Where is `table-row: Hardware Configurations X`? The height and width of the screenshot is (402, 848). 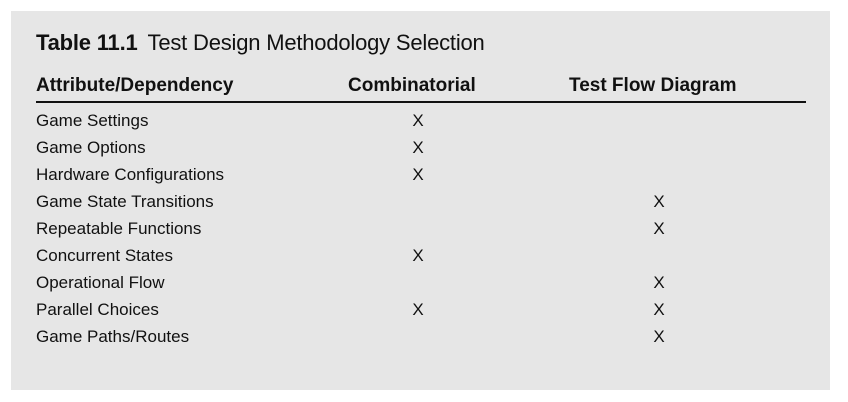
table-row: Hardware Configurations X is located at coordinates (421, 176).